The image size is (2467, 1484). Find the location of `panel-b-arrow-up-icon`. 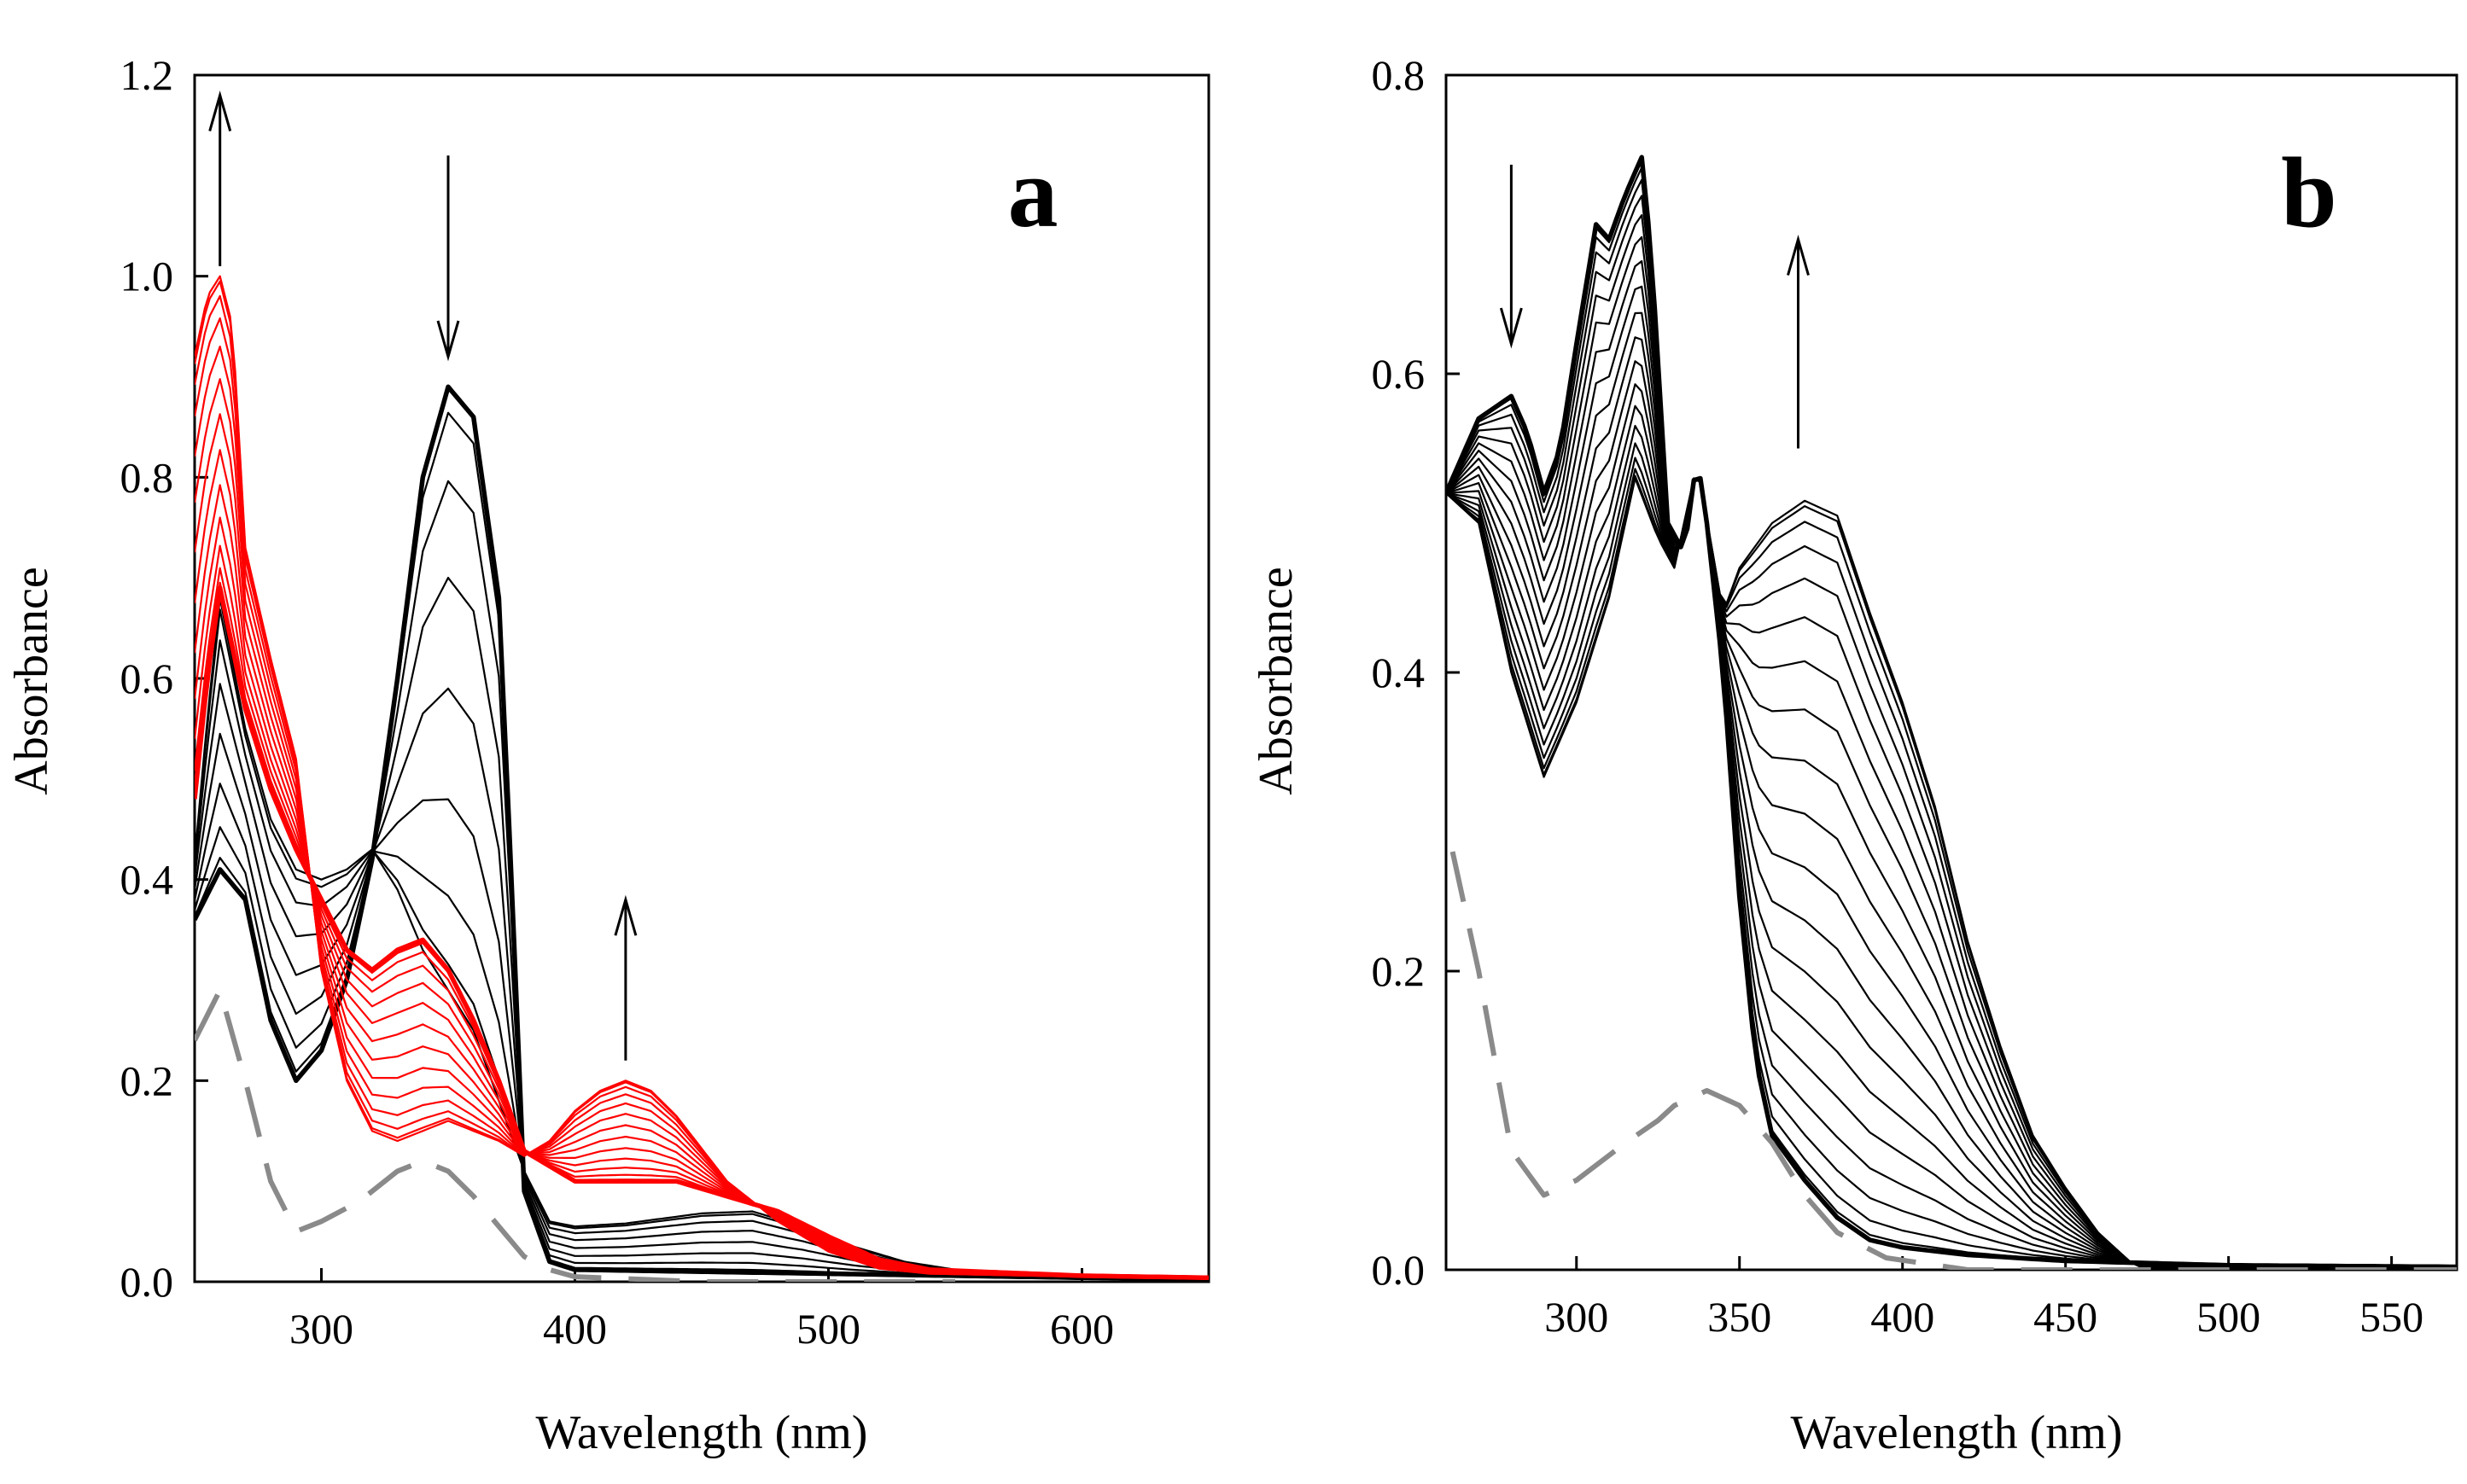

panel-b-arrow-up-icon is located at coordinates (1798, 342).